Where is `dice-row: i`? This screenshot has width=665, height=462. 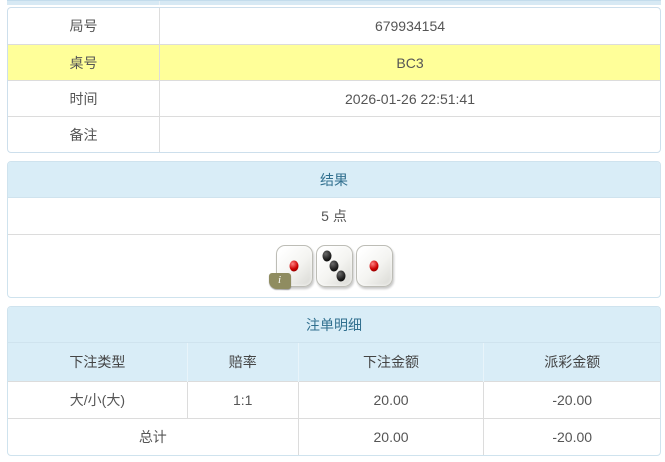
dice-row: i is located at coordinates (334, 266).